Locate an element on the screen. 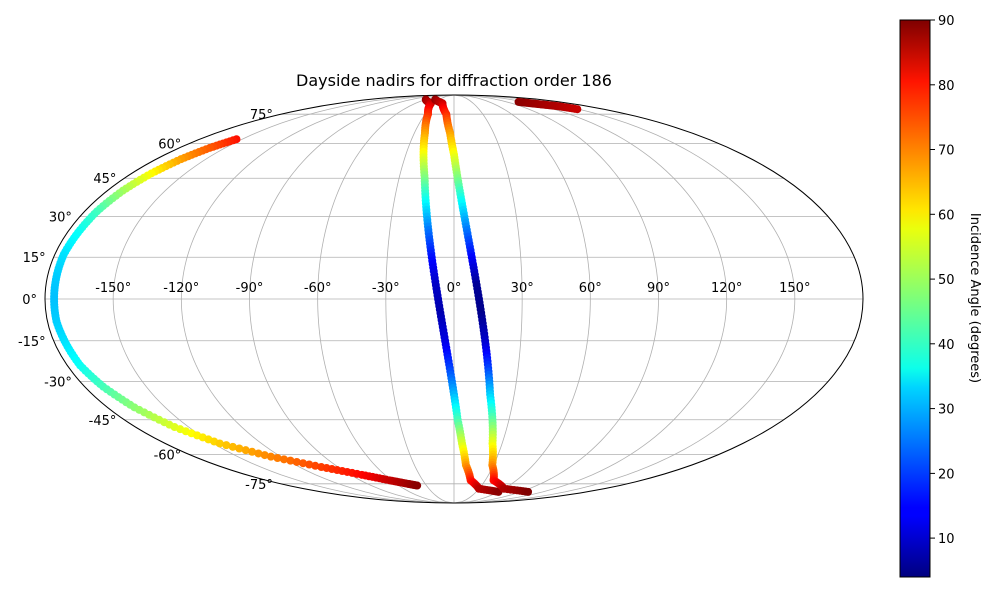 This screenshot has width=998, height=592. colorbar-tick-label: 50 is located at coordinates (946, 280).